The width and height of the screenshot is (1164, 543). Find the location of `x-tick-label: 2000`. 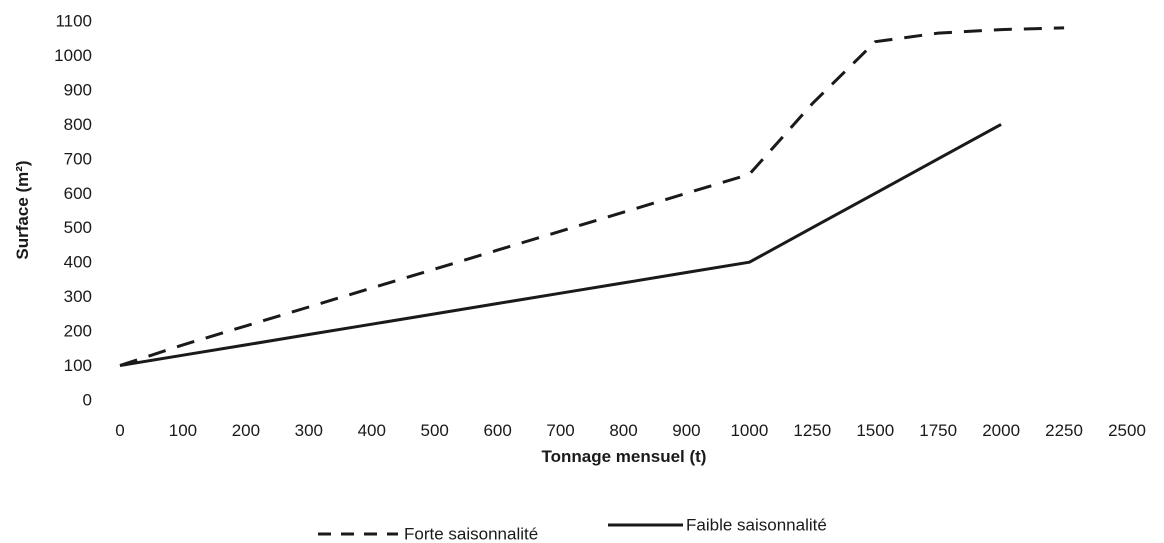

x-tick-label: 2000 is located at coordinates (1001, 430).